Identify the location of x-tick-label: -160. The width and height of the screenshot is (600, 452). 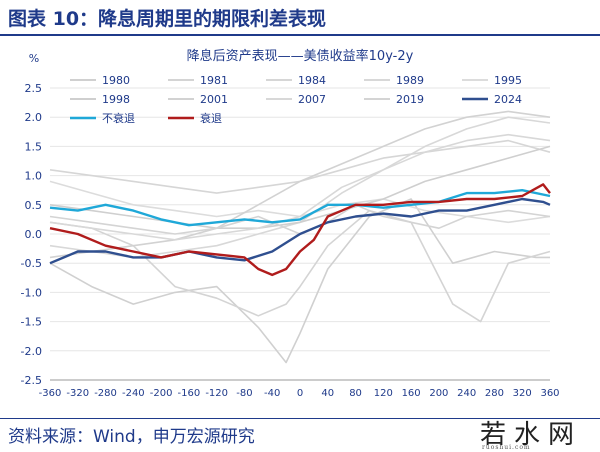
(189, 393).